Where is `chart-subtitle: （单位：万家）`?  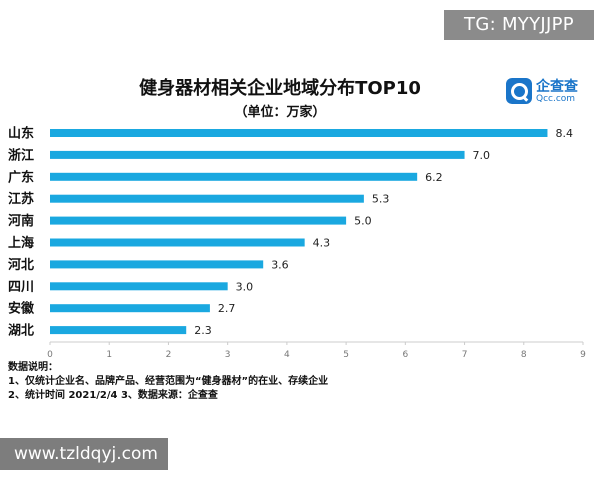
chart-subtitle: （单位：万家） is located at coordinates (280, 112).